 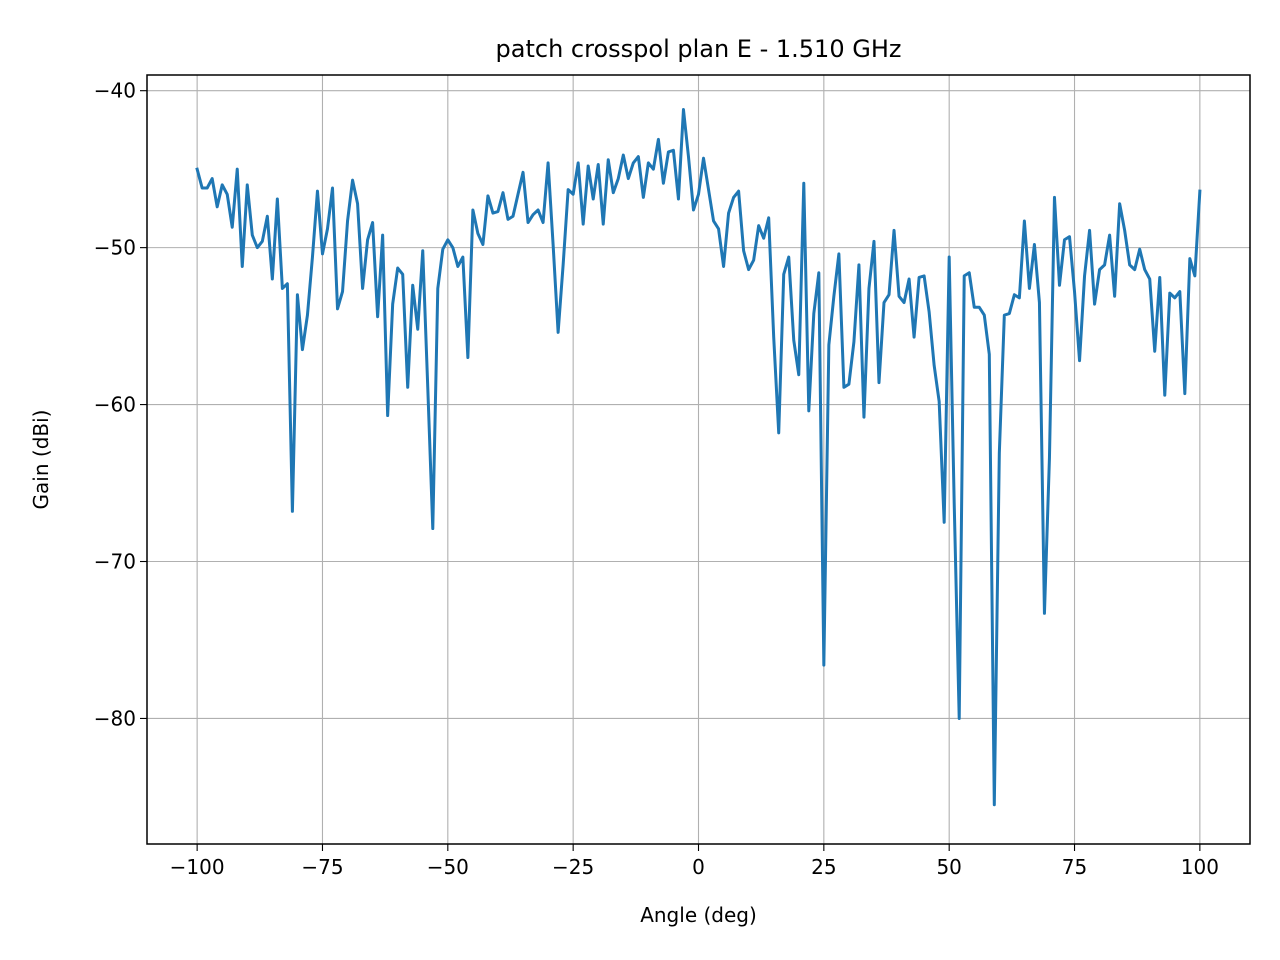 I want to click on y-tick-label: −50, so click(x=115, y=248).